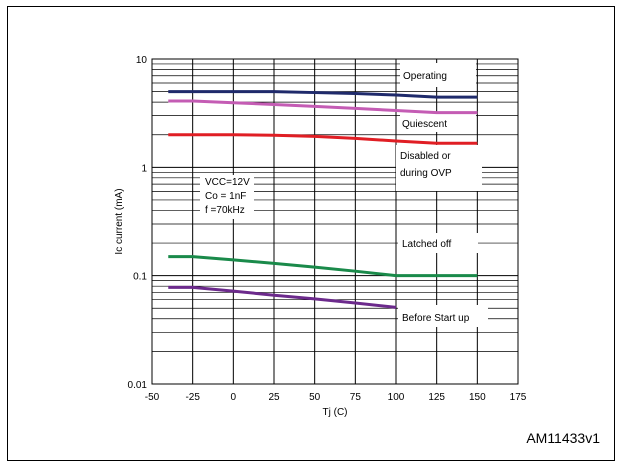  I want to click on x-axis-label: Tj (C), so click(335, 412).